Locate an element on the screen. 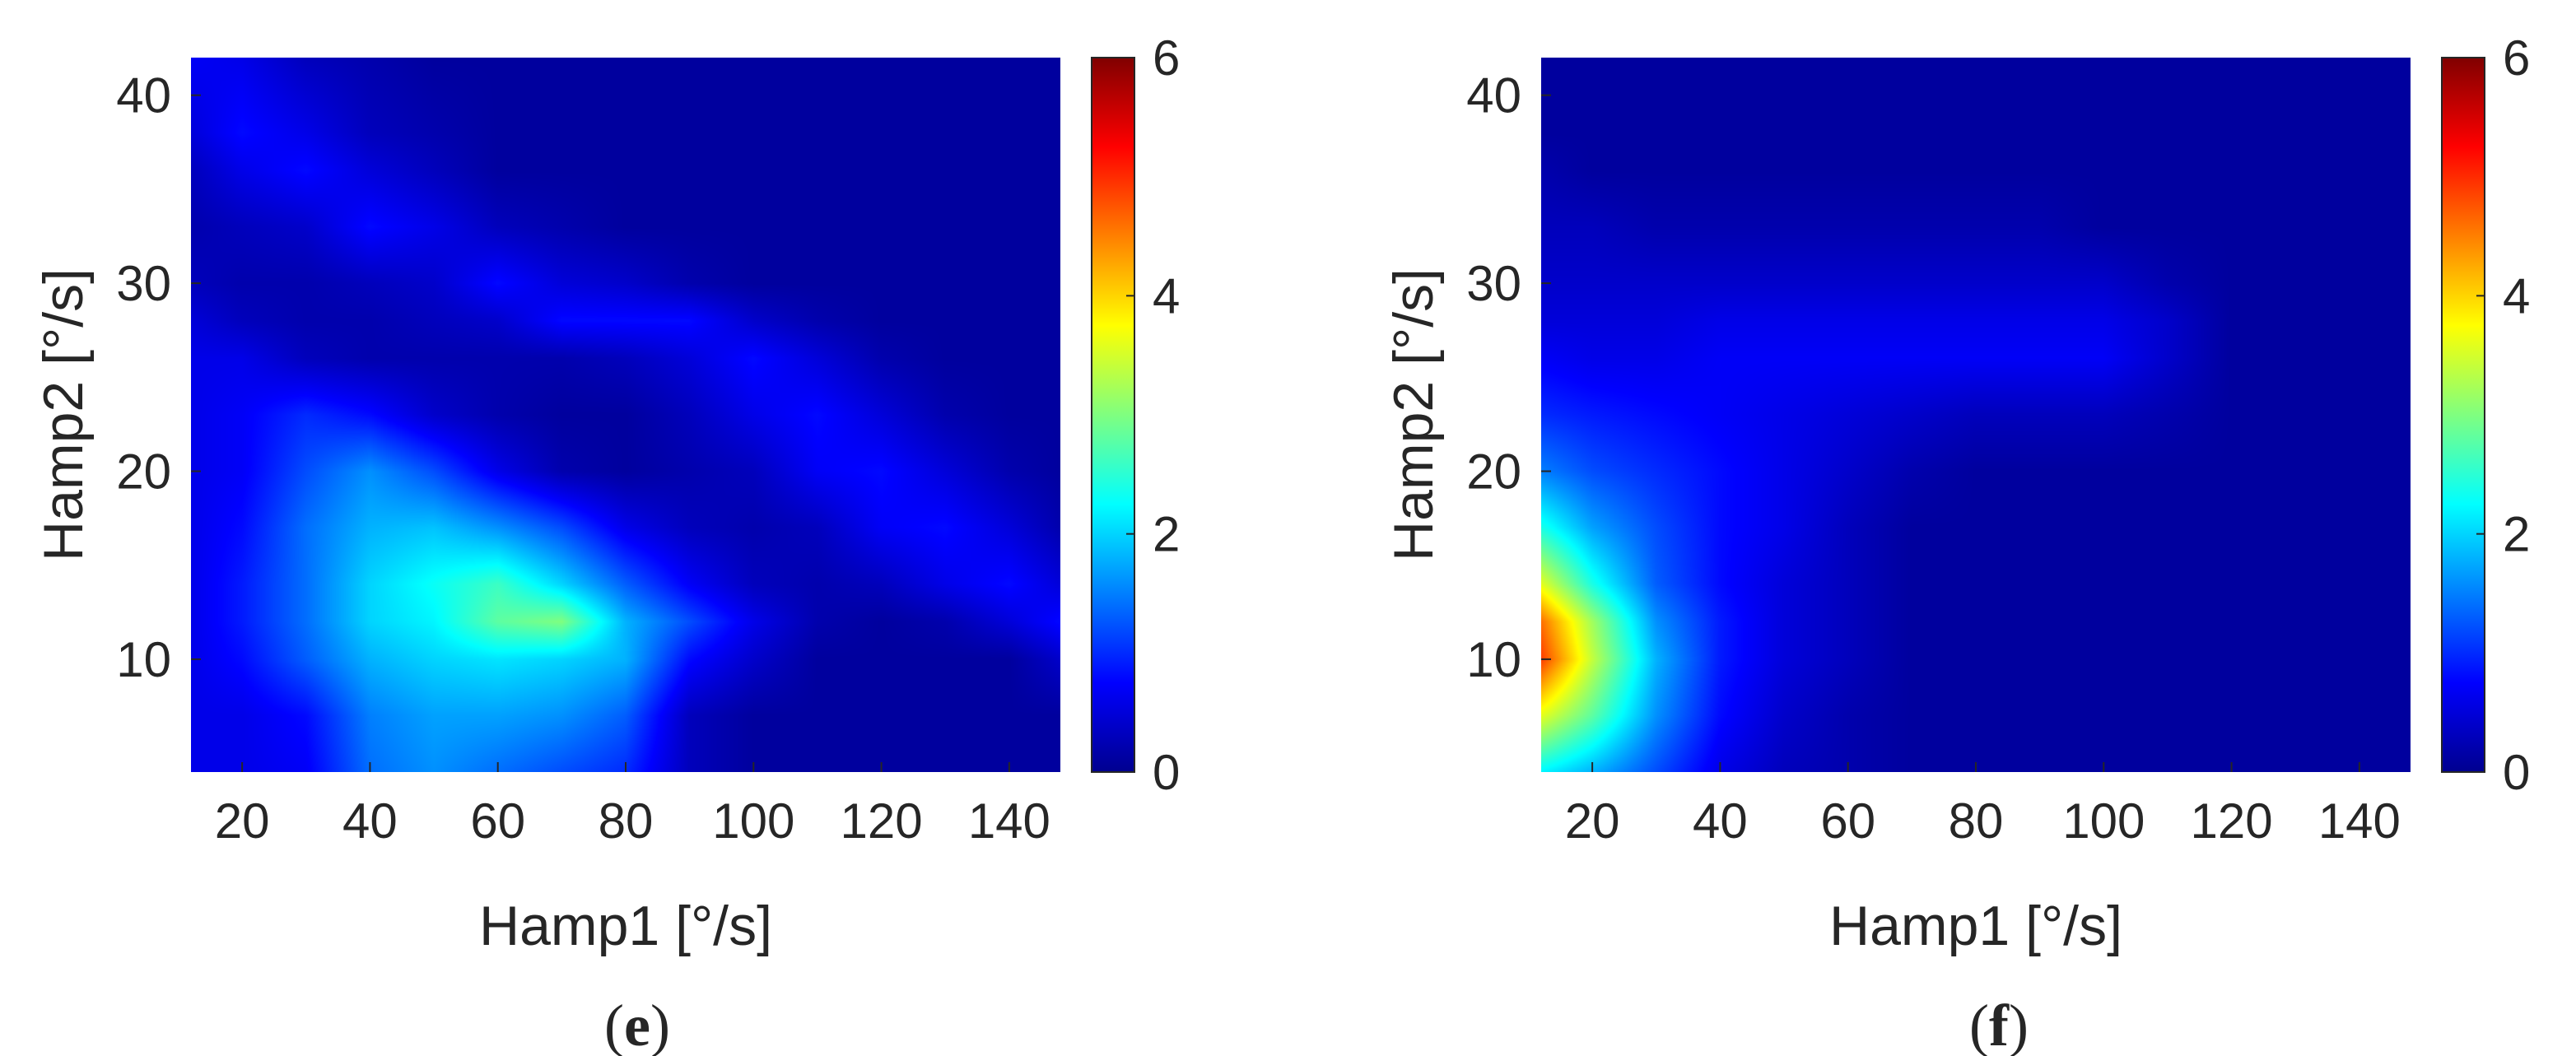 The width and height of the screenshot is (2576, 1056). panel-letter: f is located at coordinates (2000, 1024).